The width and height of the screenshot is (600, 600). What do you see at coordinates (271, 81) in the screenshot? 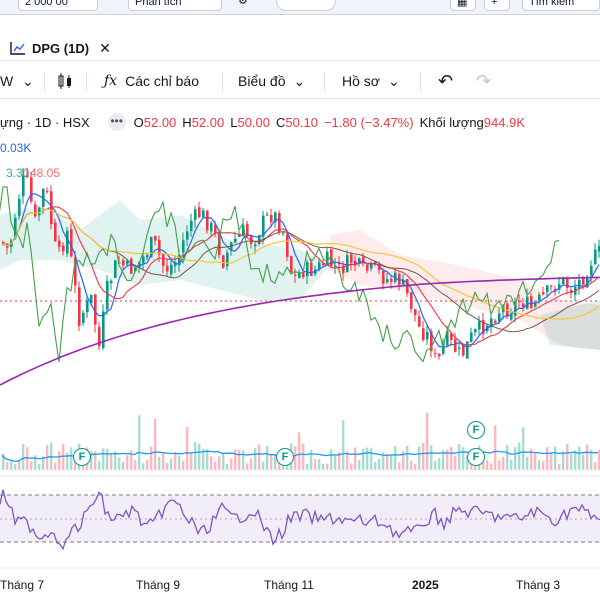
I see `charts-button: Biểu đồ ⌄` at bounding box center [271, 81].